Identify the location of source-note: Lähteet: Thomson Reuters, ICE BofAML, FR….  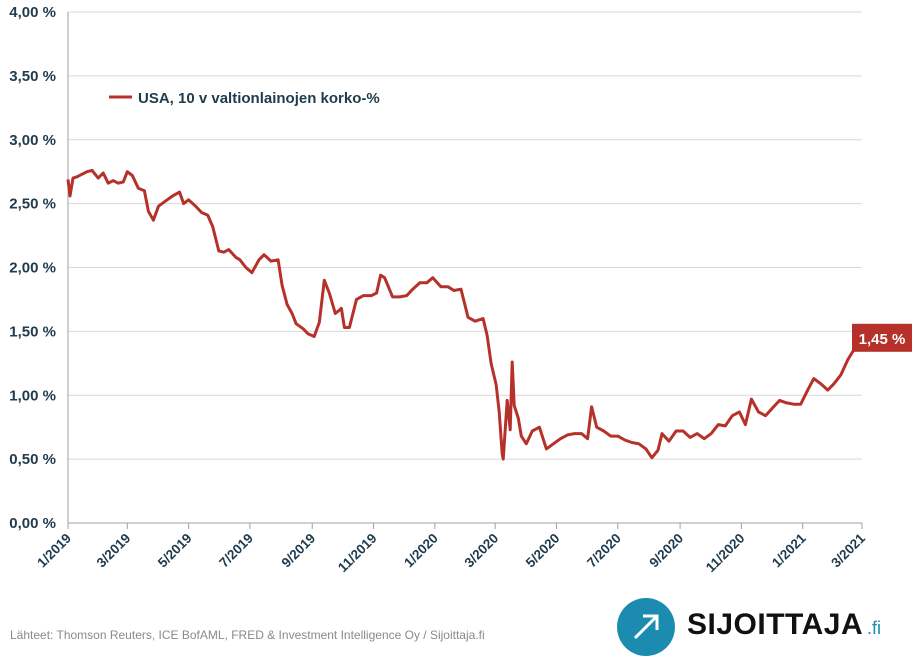
(247, 635).